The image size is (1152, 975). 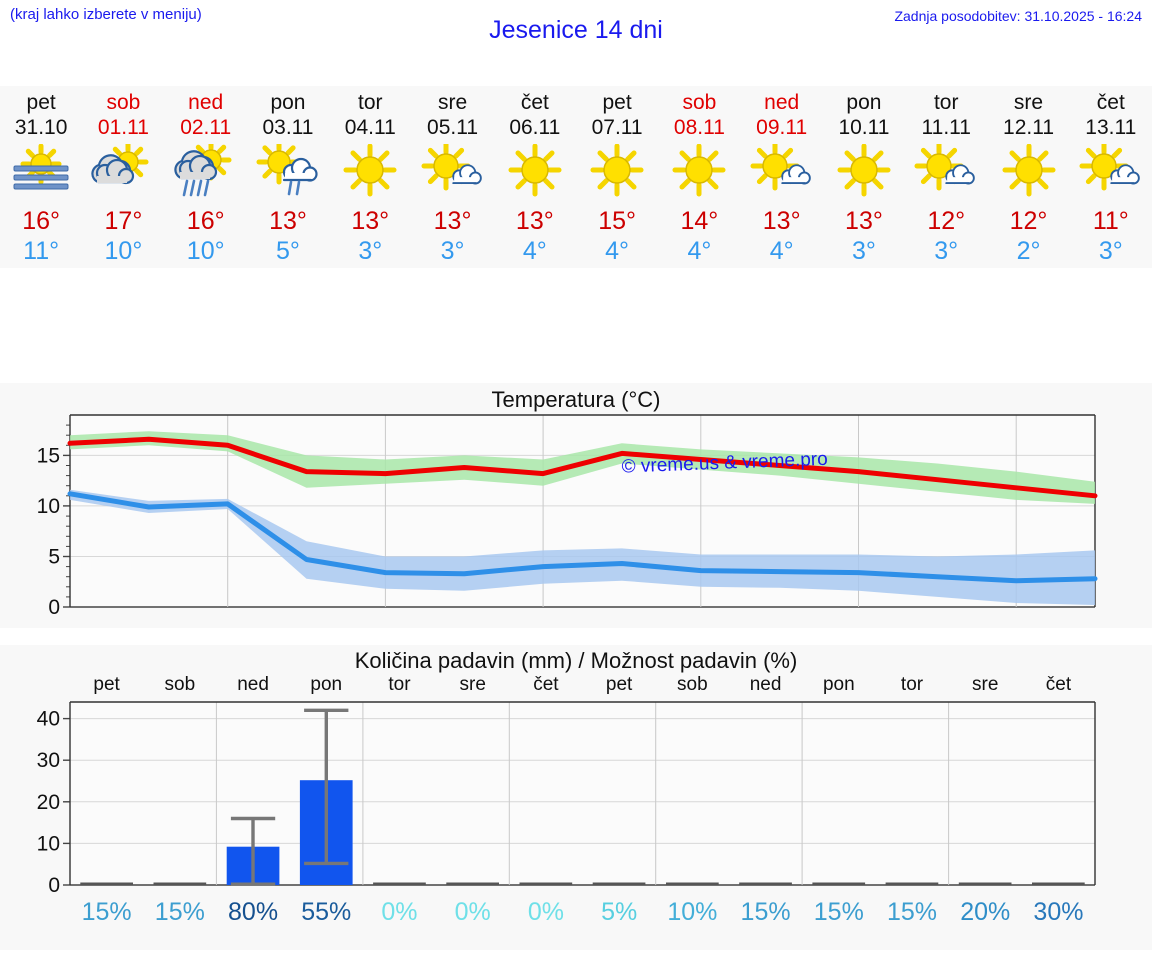 I want to click on day-temp-max: 15°, so click(x=617, y=221).